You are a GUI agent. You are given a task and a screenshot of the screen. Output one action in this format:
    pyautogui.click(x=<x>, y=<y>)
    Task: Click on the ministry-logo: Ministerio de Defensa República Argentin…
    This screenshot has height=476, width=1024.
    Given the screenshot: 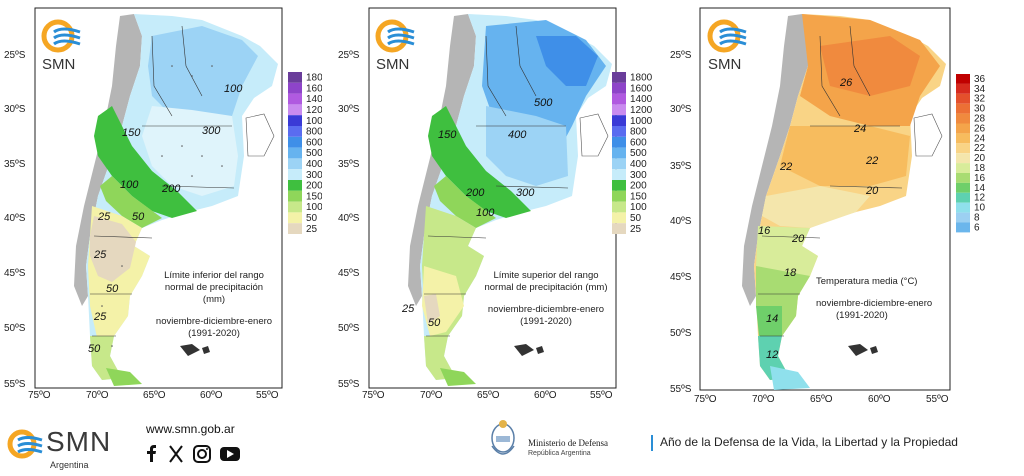 What is the action you would take?
    pyautogui.click(x=563, y=442)
    